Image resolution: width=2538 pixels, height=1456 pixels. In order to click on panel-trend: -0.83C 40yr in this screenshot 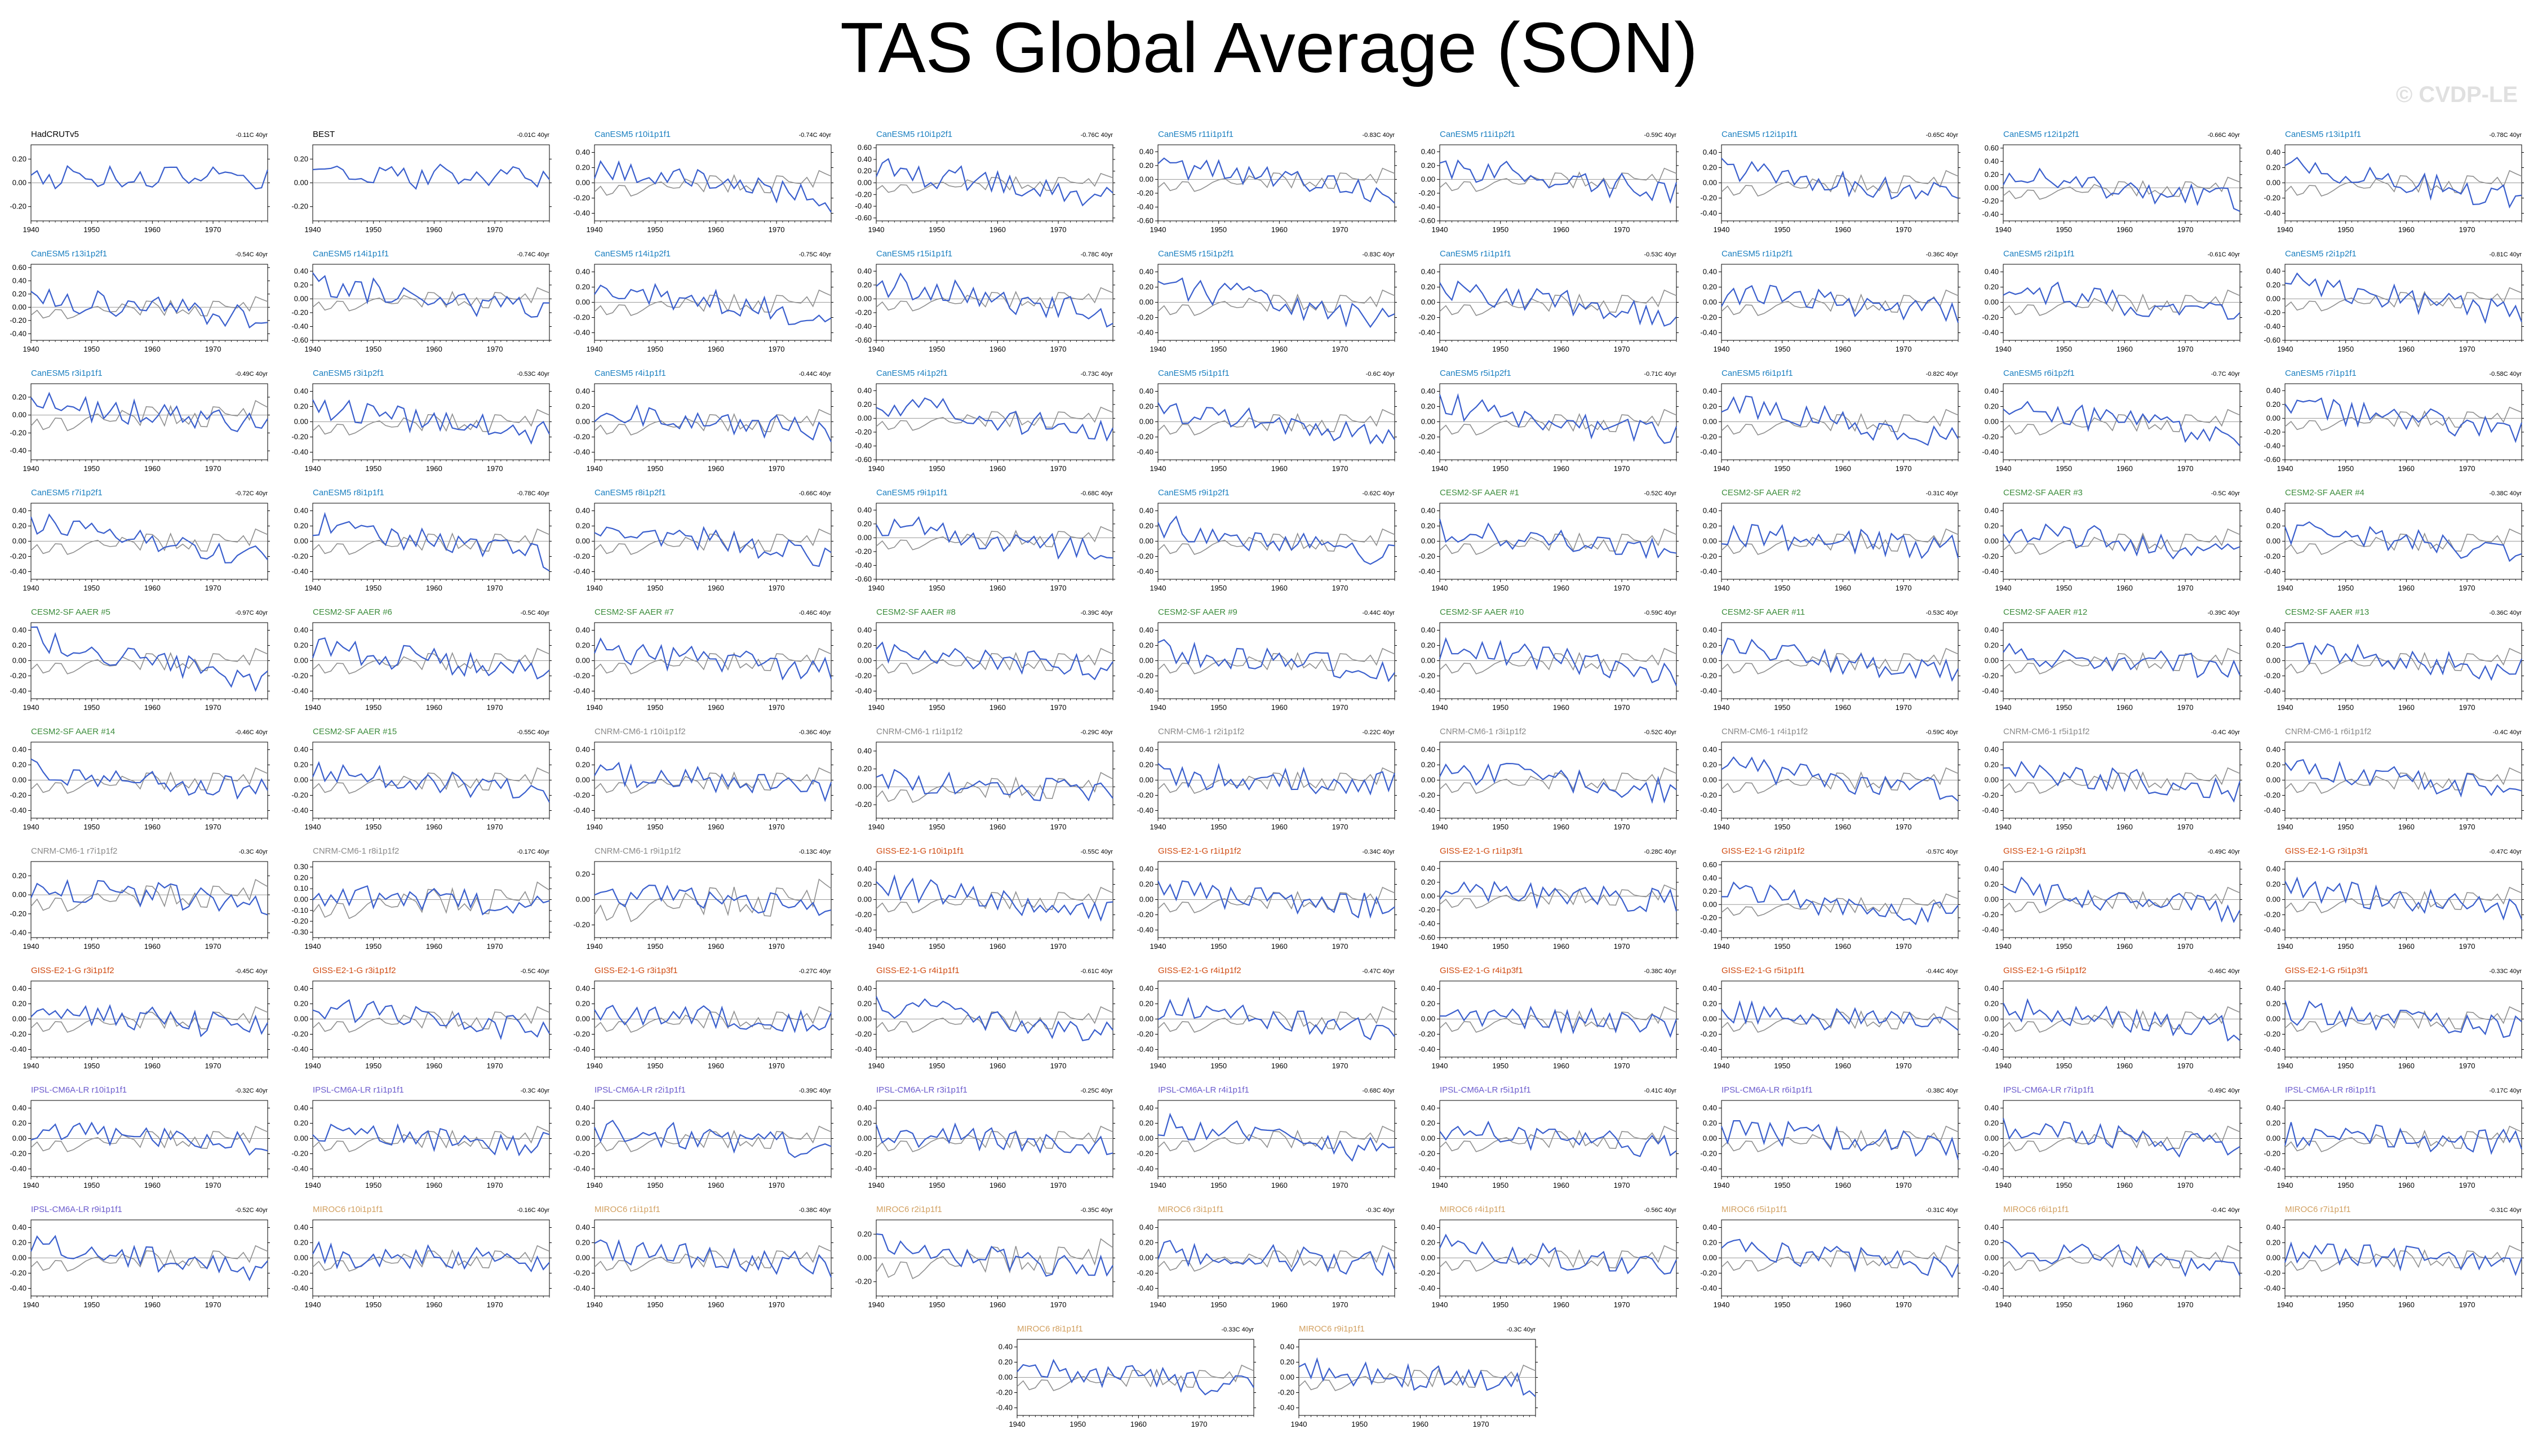, I will do `click(1379, 254)`.